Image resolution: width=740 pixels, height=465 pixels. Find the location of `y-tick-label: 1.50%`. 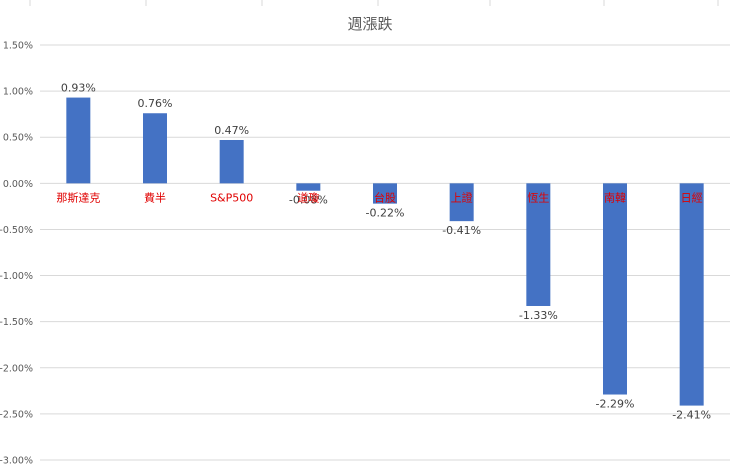

y-tick-label: 1.50% is located at coordinates (18, 46).